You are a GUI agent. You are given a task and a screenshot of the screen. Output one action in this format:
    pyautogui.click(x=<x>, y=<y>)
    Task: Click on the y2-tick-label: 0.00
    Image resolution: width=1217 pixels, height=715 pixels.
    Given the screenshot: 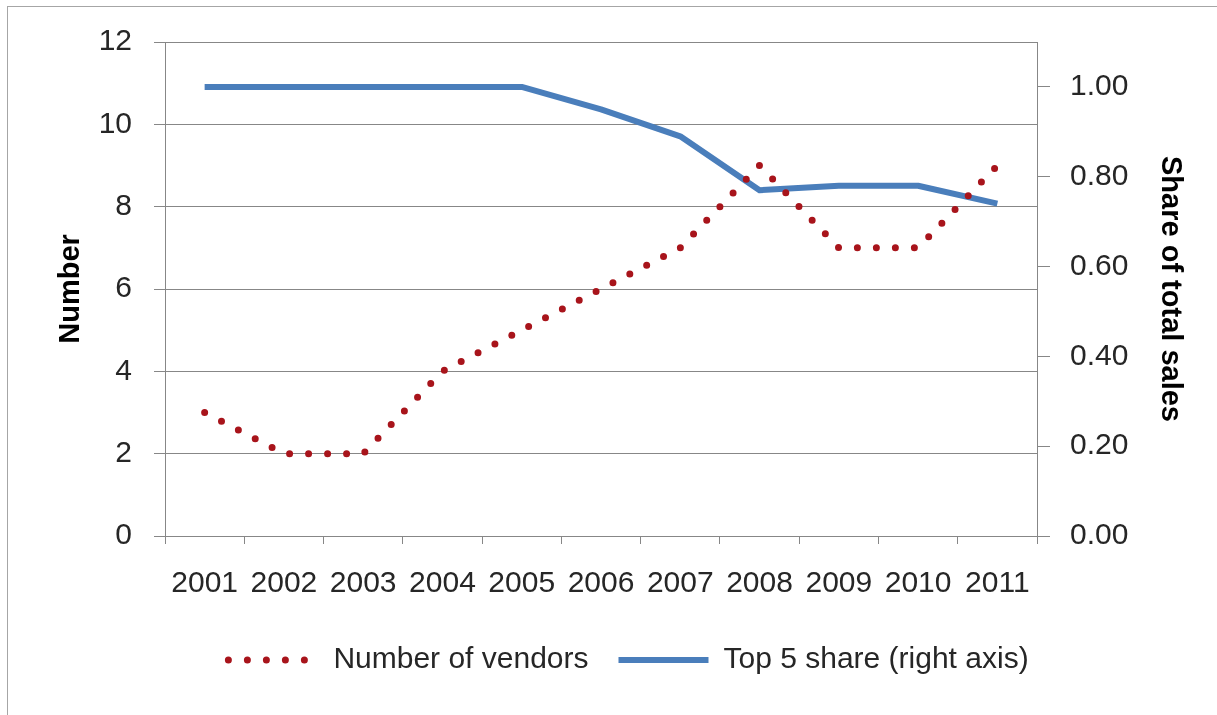 What is the action you would take?
    pyautogui.click(x=1099, y=534)
    